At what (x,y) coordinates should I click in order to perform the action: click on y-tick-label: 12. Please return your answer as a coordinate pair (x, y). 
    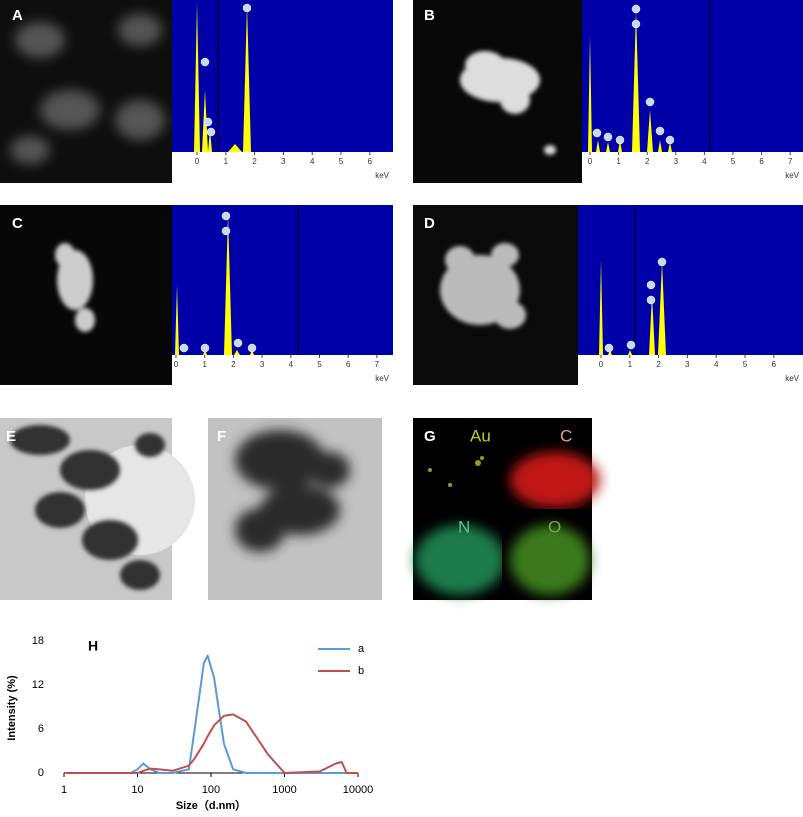
    Looking at the image, I should click on (38, 685).